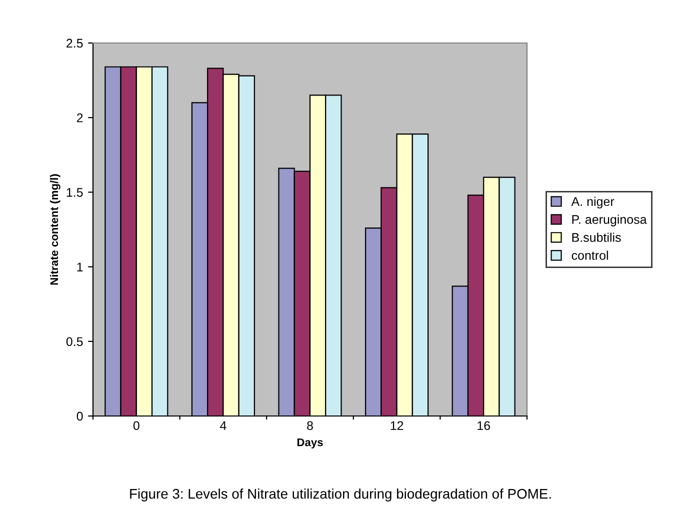 This screenshot has width=681, height=522. Describe the element at coordinates (310, 425) in the screenshot. I see `x-tick-label: 8` at that location.